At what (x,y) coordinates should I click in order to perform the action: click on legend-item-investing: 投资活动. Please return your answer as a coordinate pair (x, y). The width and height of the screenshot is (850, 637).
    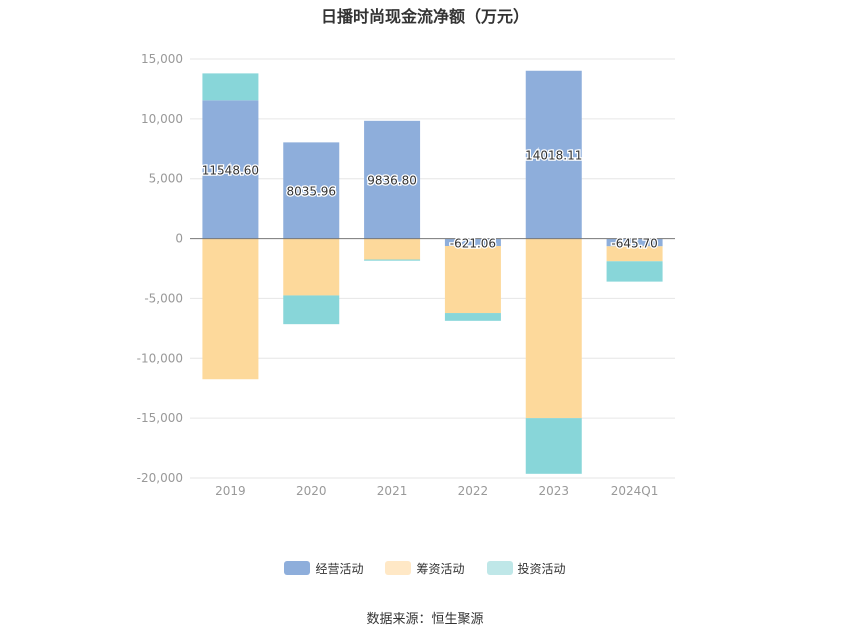
    Looking at the image, I should click on (526, 568).